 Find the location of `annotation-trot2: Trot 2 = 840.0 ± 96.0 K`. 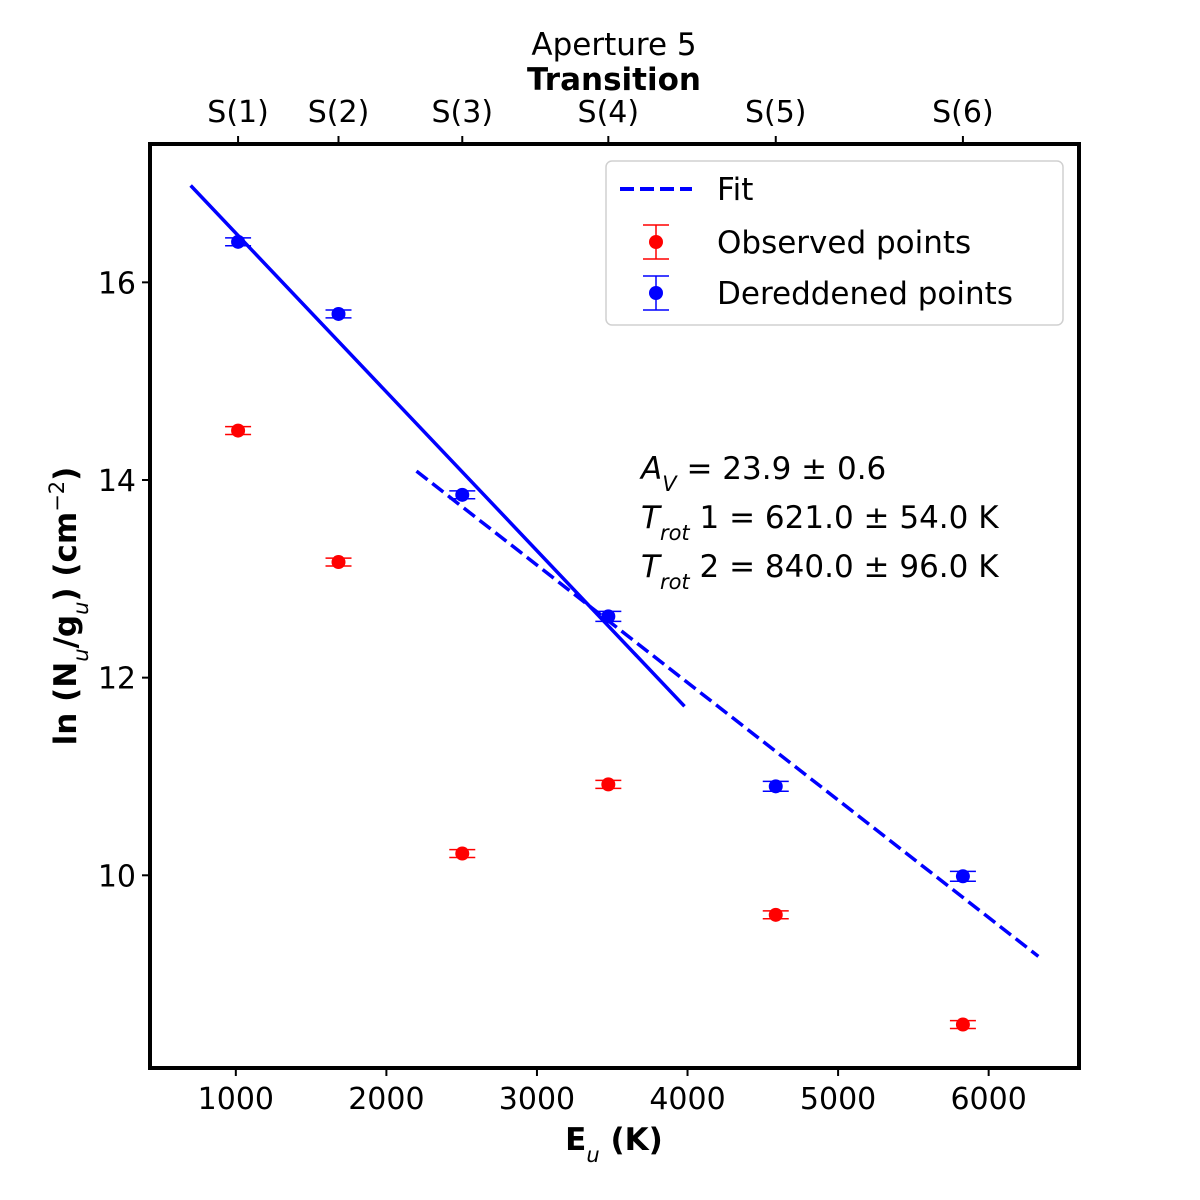

annotation-trot2: Trot 2 = 840.0 ± 96.0 K is located at coordinates (820, 571).